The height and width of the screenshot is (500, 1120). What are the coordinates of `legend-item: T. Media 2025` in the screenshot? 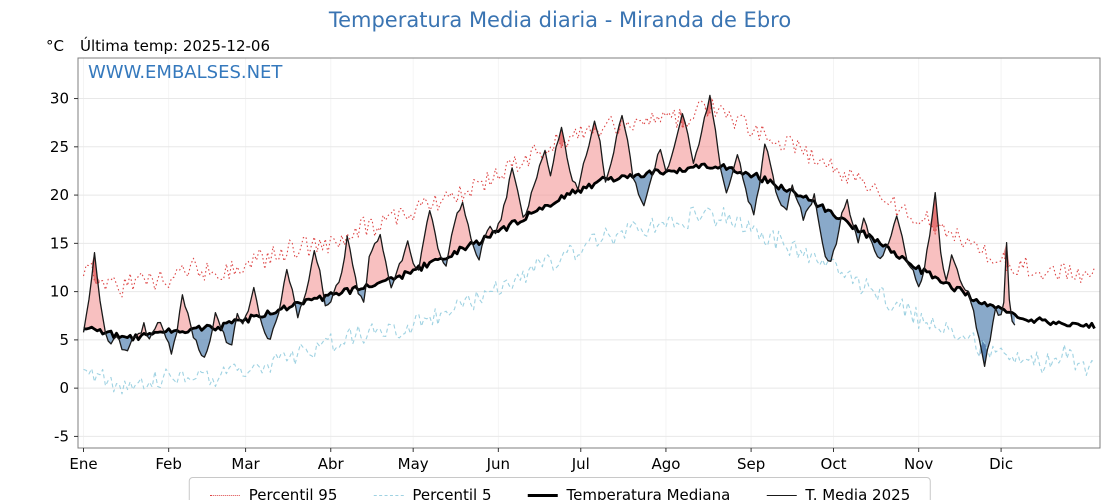 It's located at (838, 493).